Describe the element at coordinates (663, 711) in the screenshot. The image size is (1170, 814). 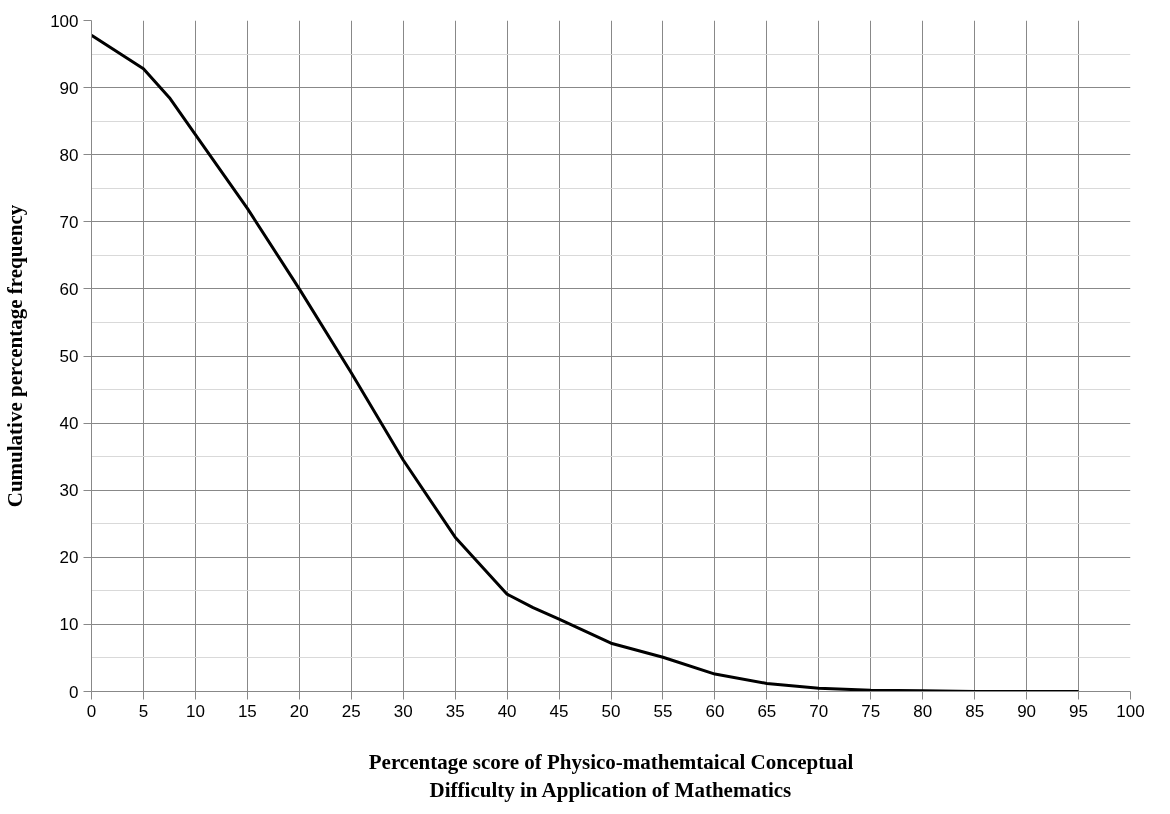
I see `x-tick-label: 55` at that location.